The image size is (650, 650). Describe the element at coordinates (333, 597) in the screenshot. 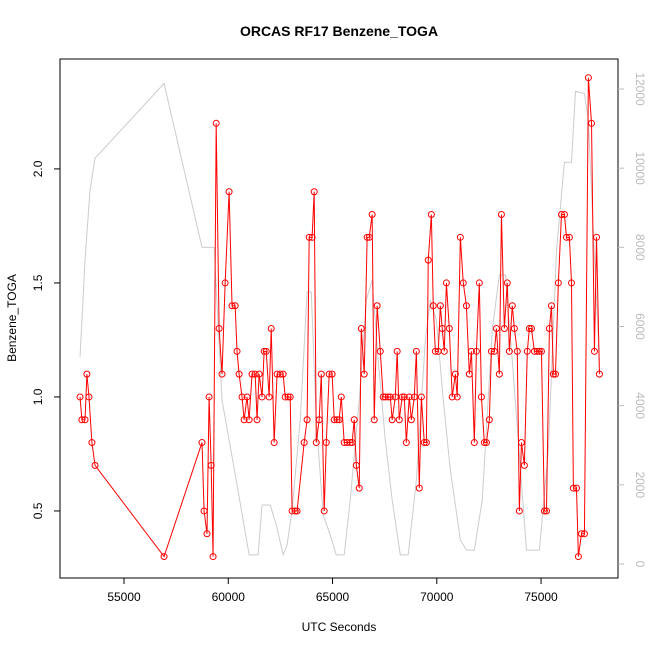

I see `x-tick-label: 65000` at that location.